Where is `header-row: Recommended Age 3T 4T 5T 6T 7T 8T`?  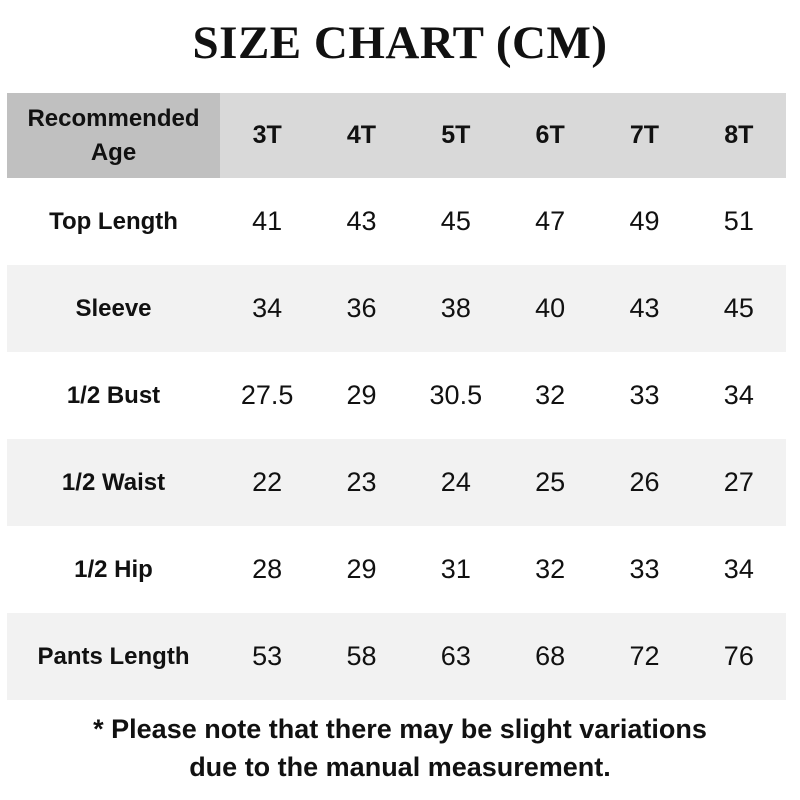
header-row: Recommended Age 3T 4T 5T 6T 7T 8T is located at coordinates (396, 135).